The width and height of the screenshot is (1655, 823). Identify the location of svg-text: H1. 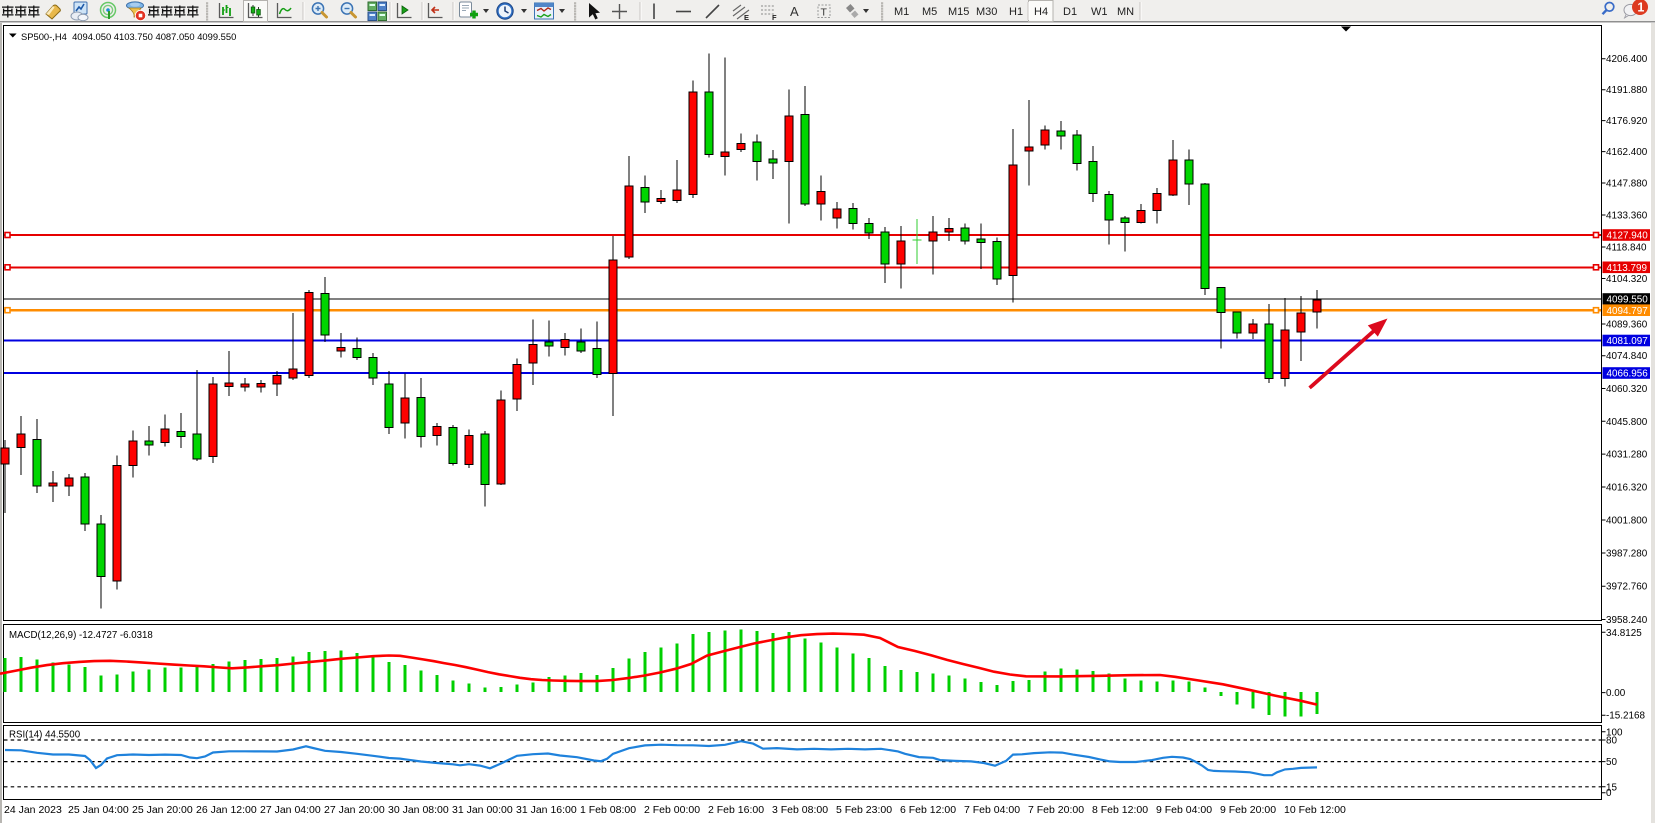
(1016, 12).